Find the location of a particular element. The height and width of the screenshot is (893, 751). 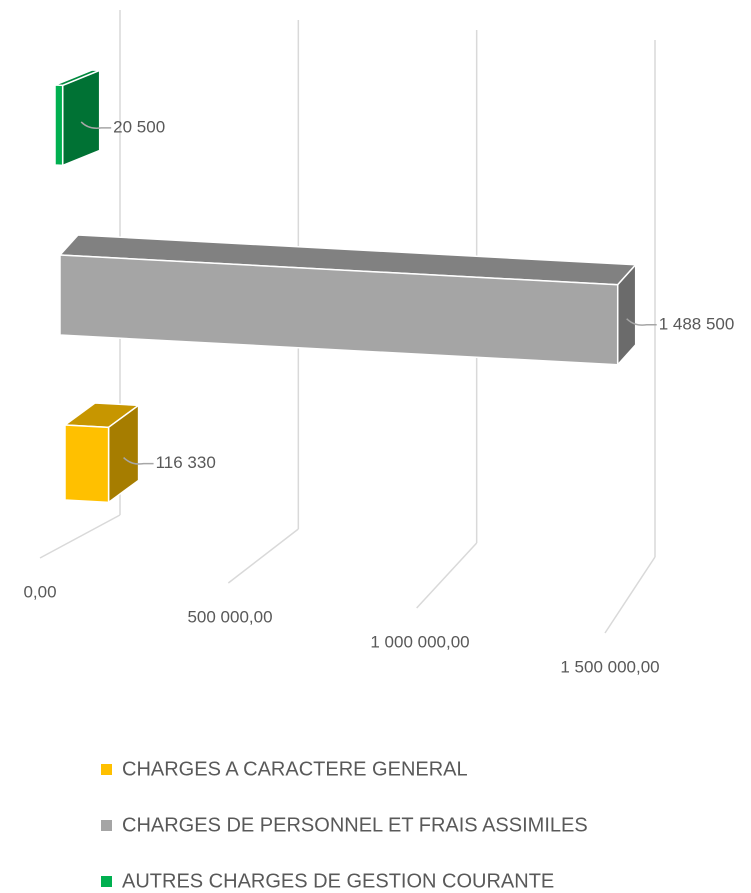

x-tick-label: 500 000,00 is located at coordinates (229, 616).